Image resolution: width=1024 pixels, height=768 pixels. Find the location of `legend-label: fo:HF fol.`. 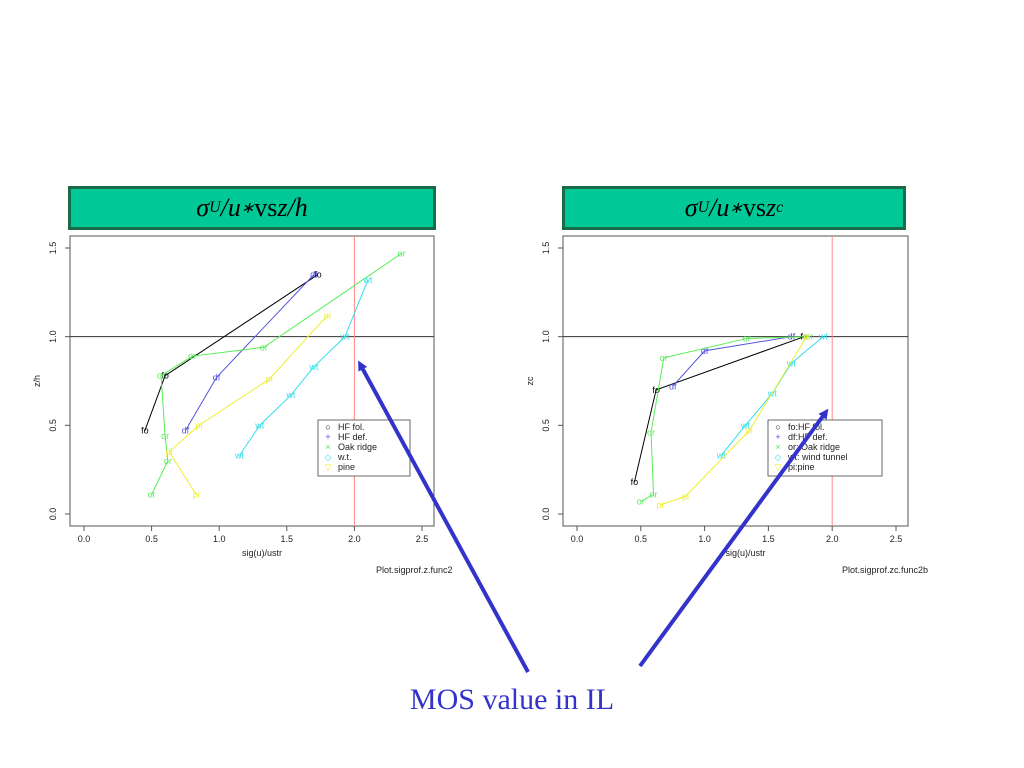

legend-label: fo:HF fol. is located at coordinates (806, 427).